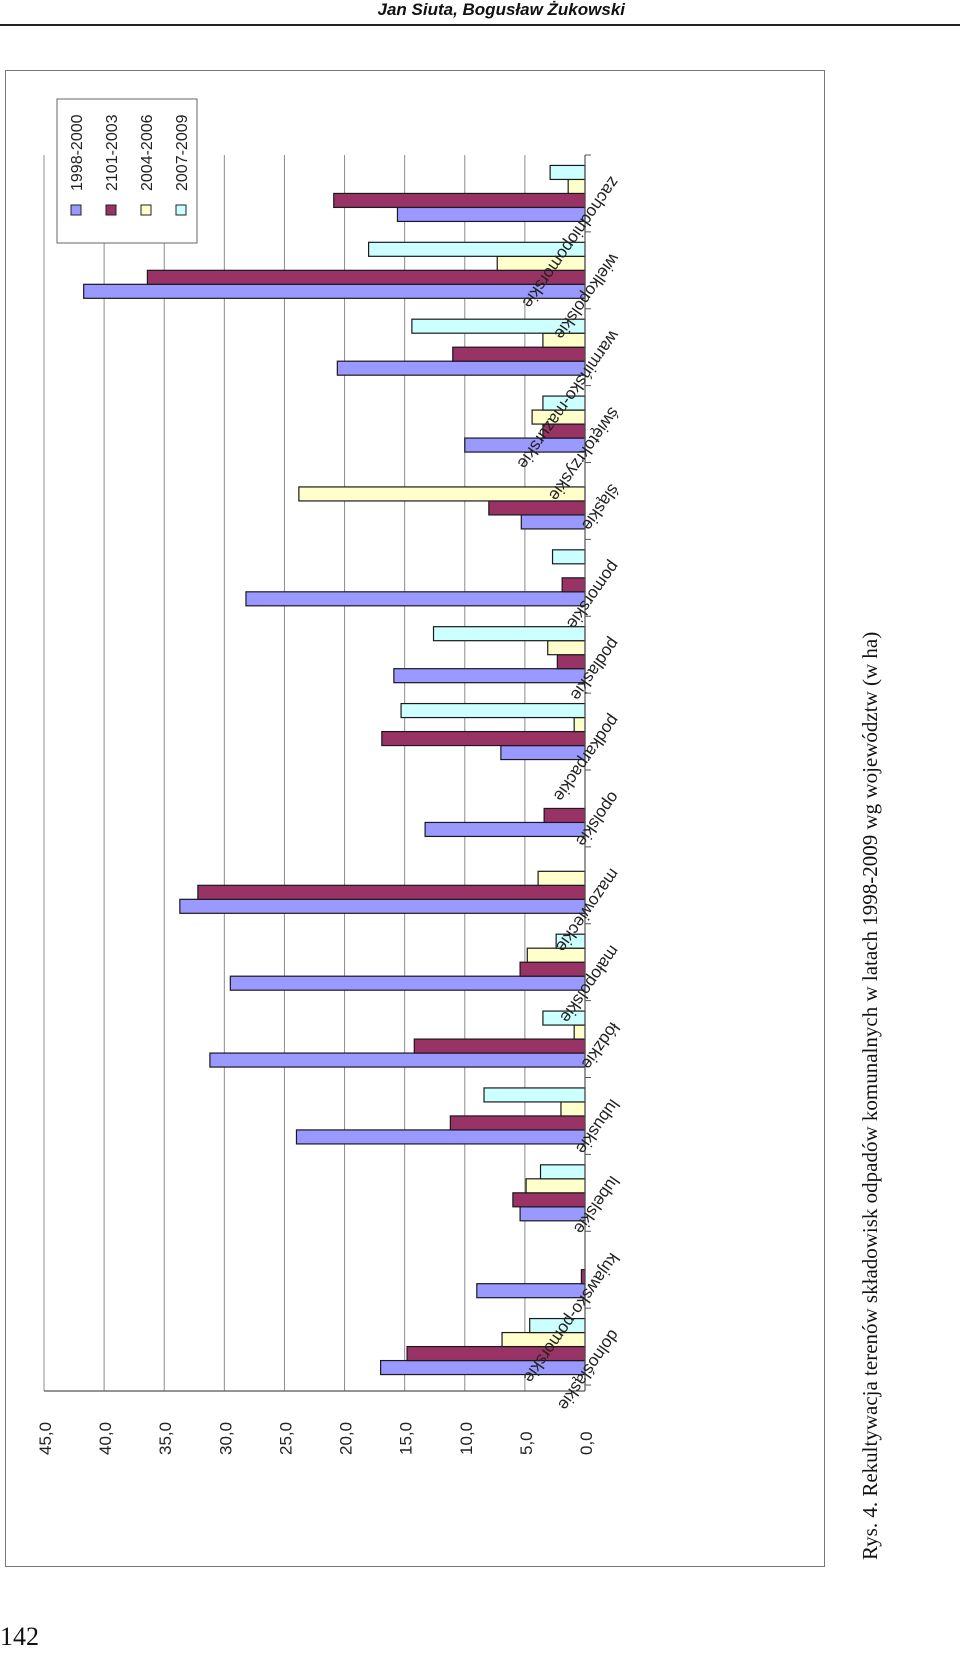 The width and height of the screenshot is (960, 1656). What do you see at coordinates (391, 892) in the screenshot?
I see `bar-2101-2003-mazowieckie` at bounding box center [391, 892].